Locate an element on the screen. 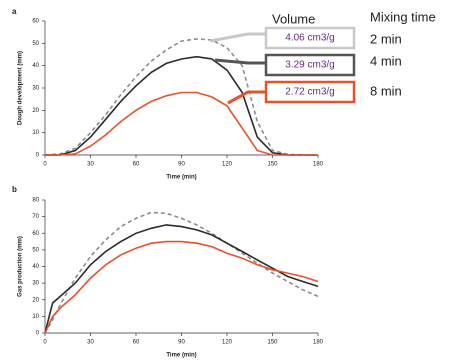 The height and width of the screenshot is (360, 456). volume-label: 4.06 cm3/g is located at coordinates (309, 38).